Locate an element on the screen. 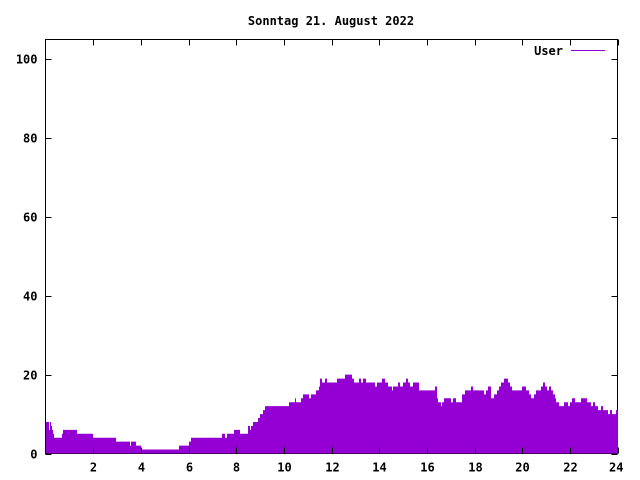 Image resolution: width=640 pixels, height=480 pixels. x-tick-label: 12 is located at coordinates (332, 468).